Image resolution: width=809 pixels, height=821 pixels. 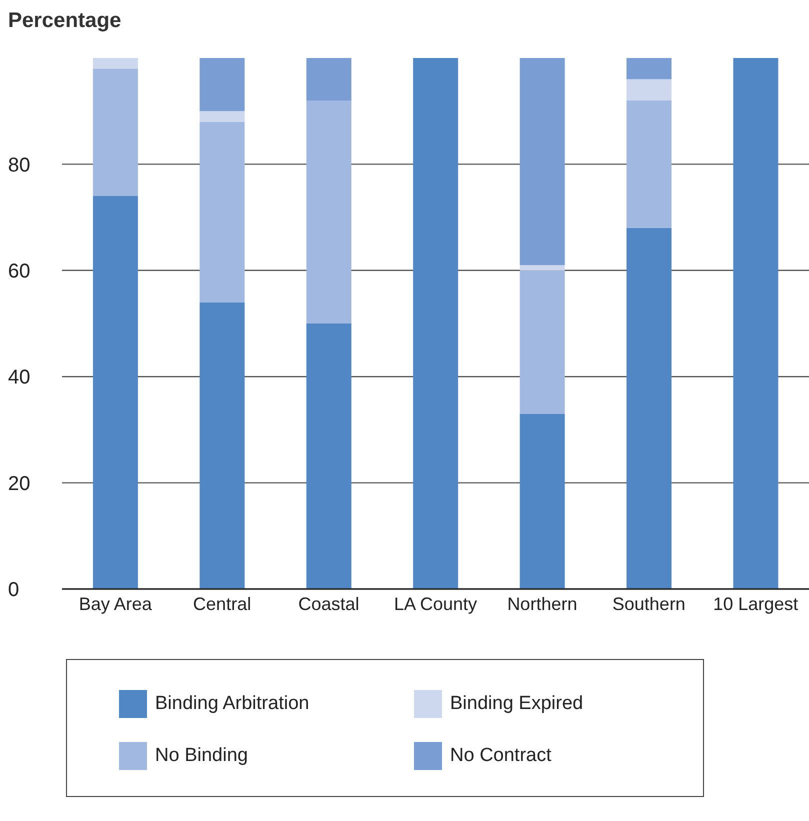 What do you see at coordinates (65, 21) in the screenshot?
I see `y-axis-title: Percentage` at bounding box center [65, 21].